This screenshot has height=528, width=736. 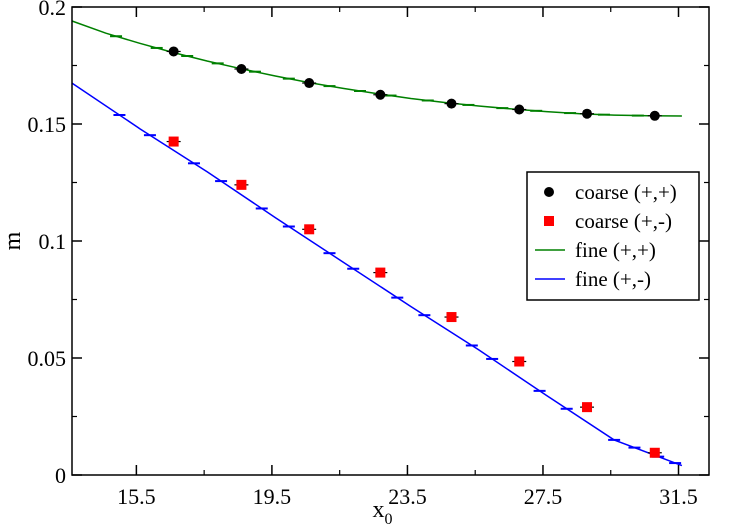 I want to click on y-tick-label: 0.05, so click(x=47, y=358).